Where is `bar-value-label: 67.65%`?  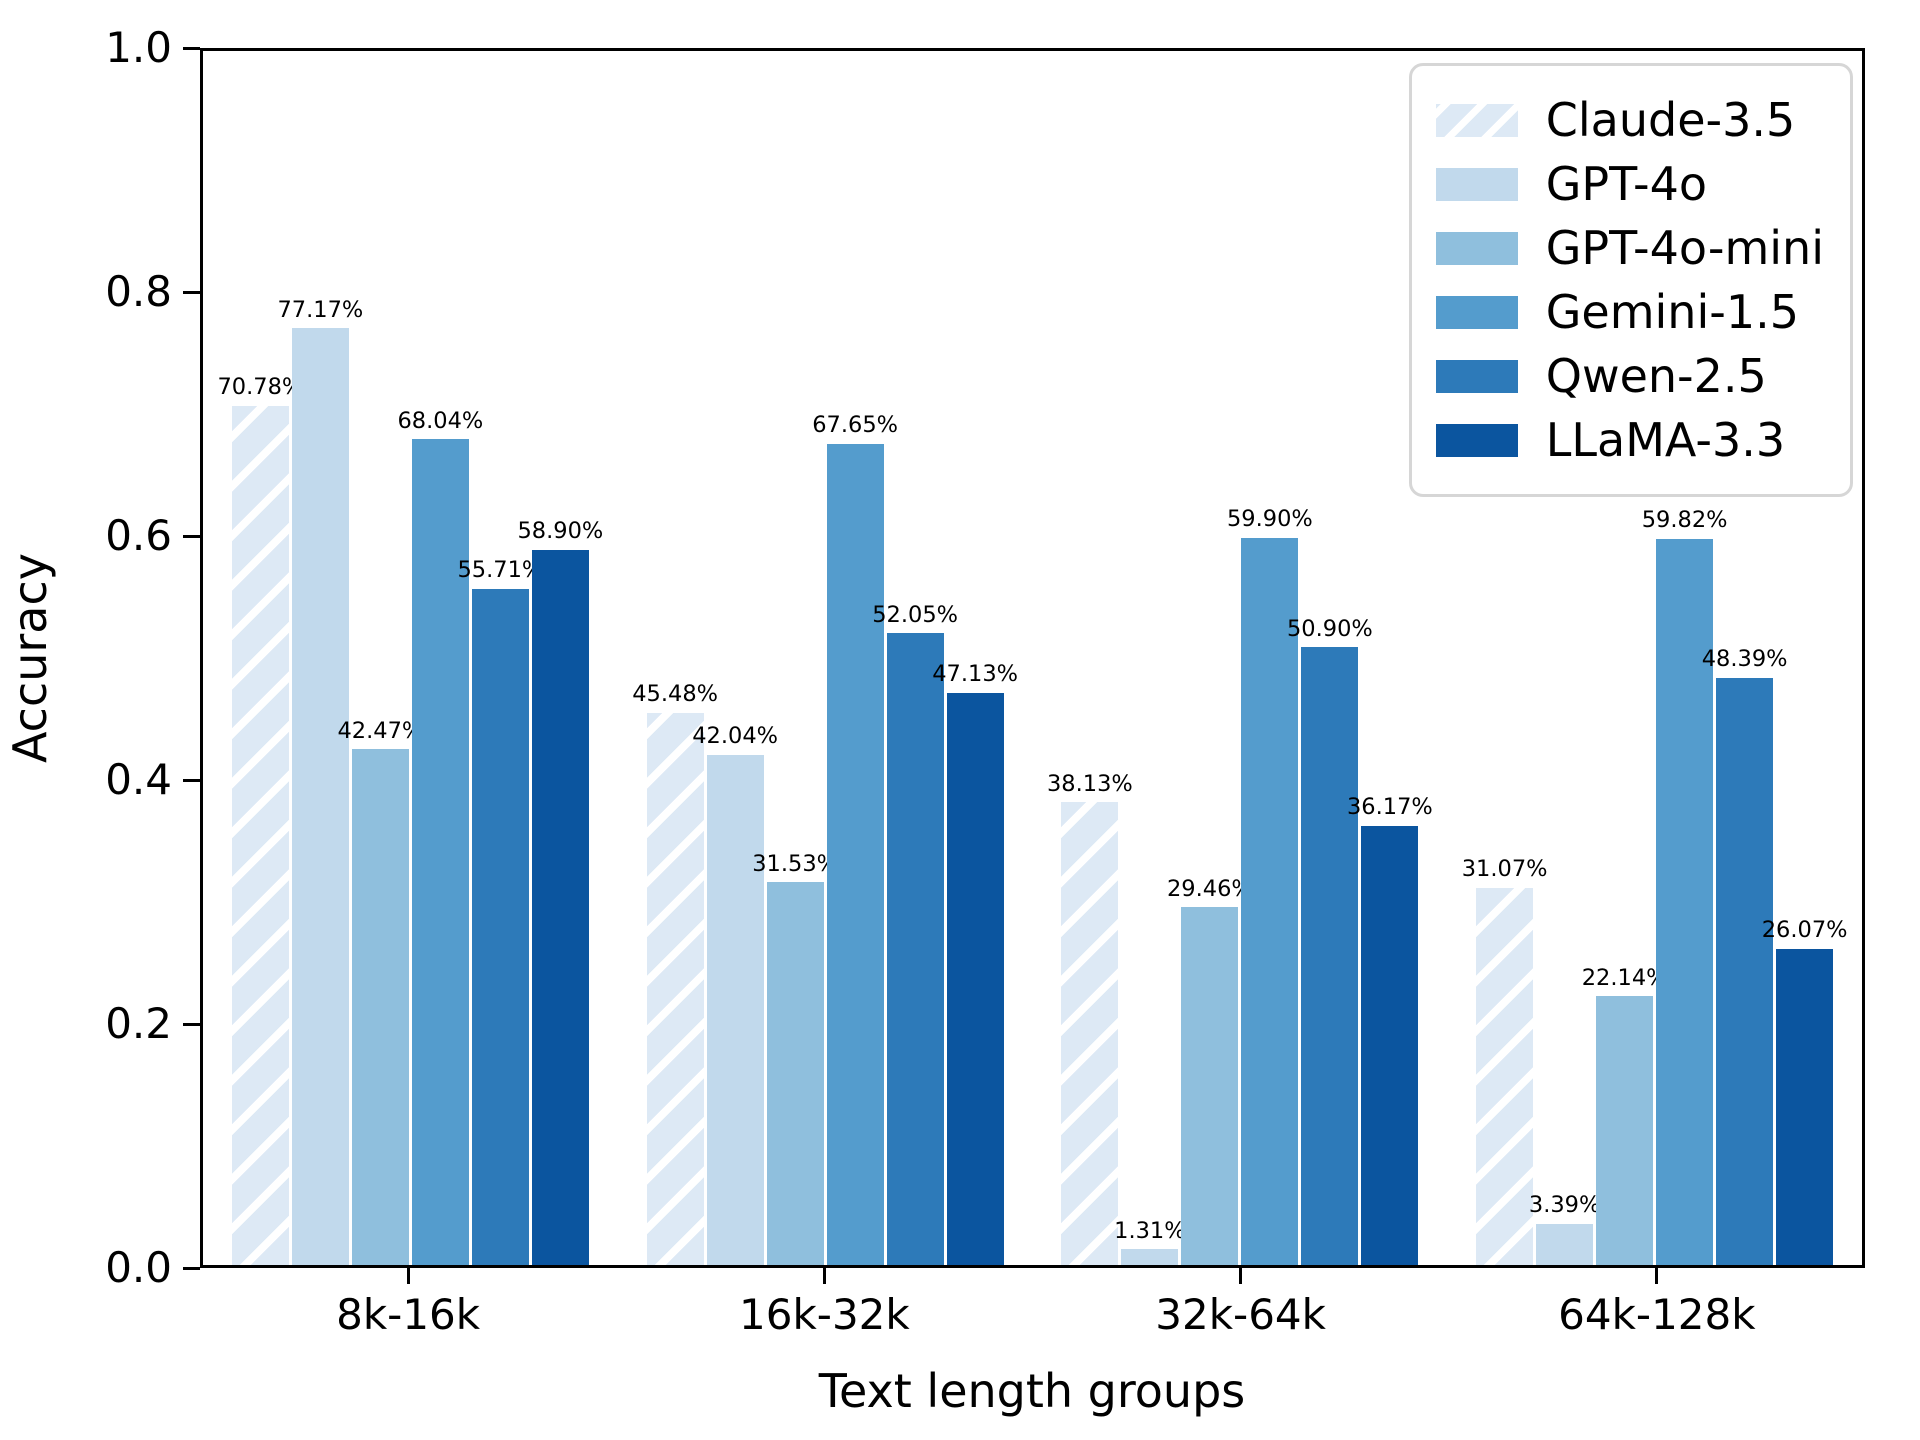 bar-value-label: 67.65% is located at coordinates (855, 425).